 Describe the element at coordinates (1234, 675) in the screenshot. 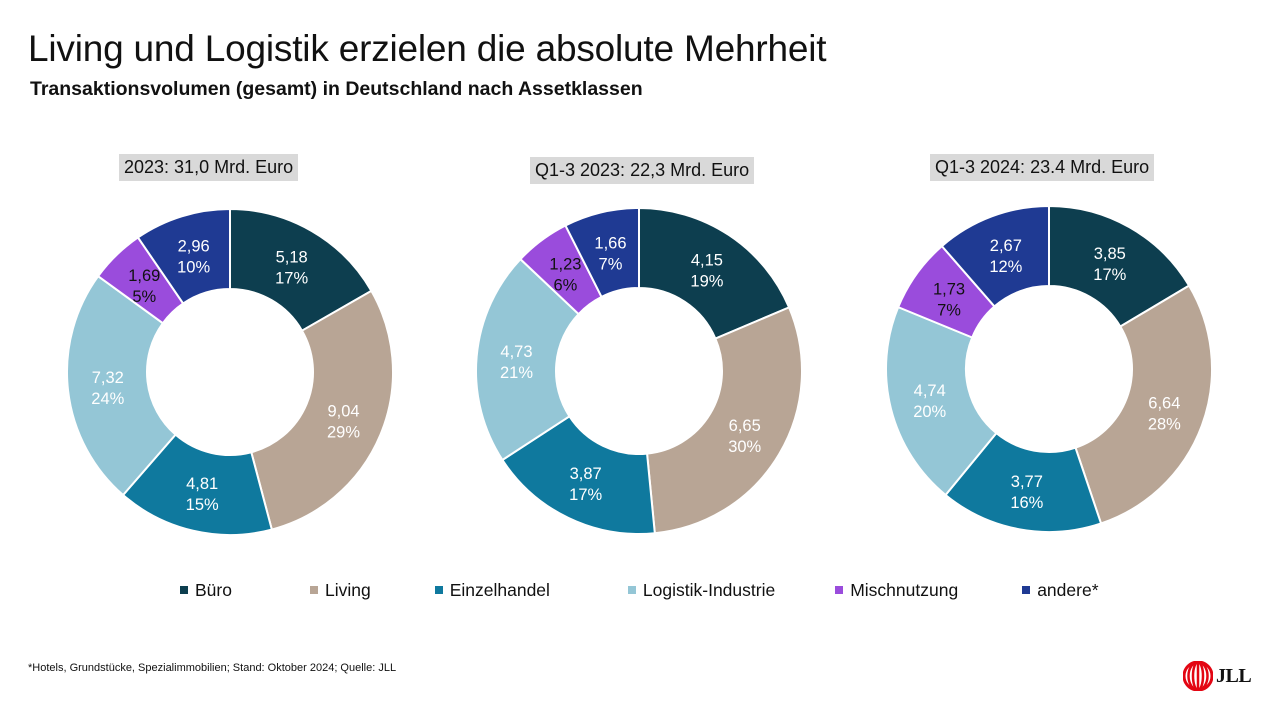

I see `jll-logo-text: JLL` at that location.